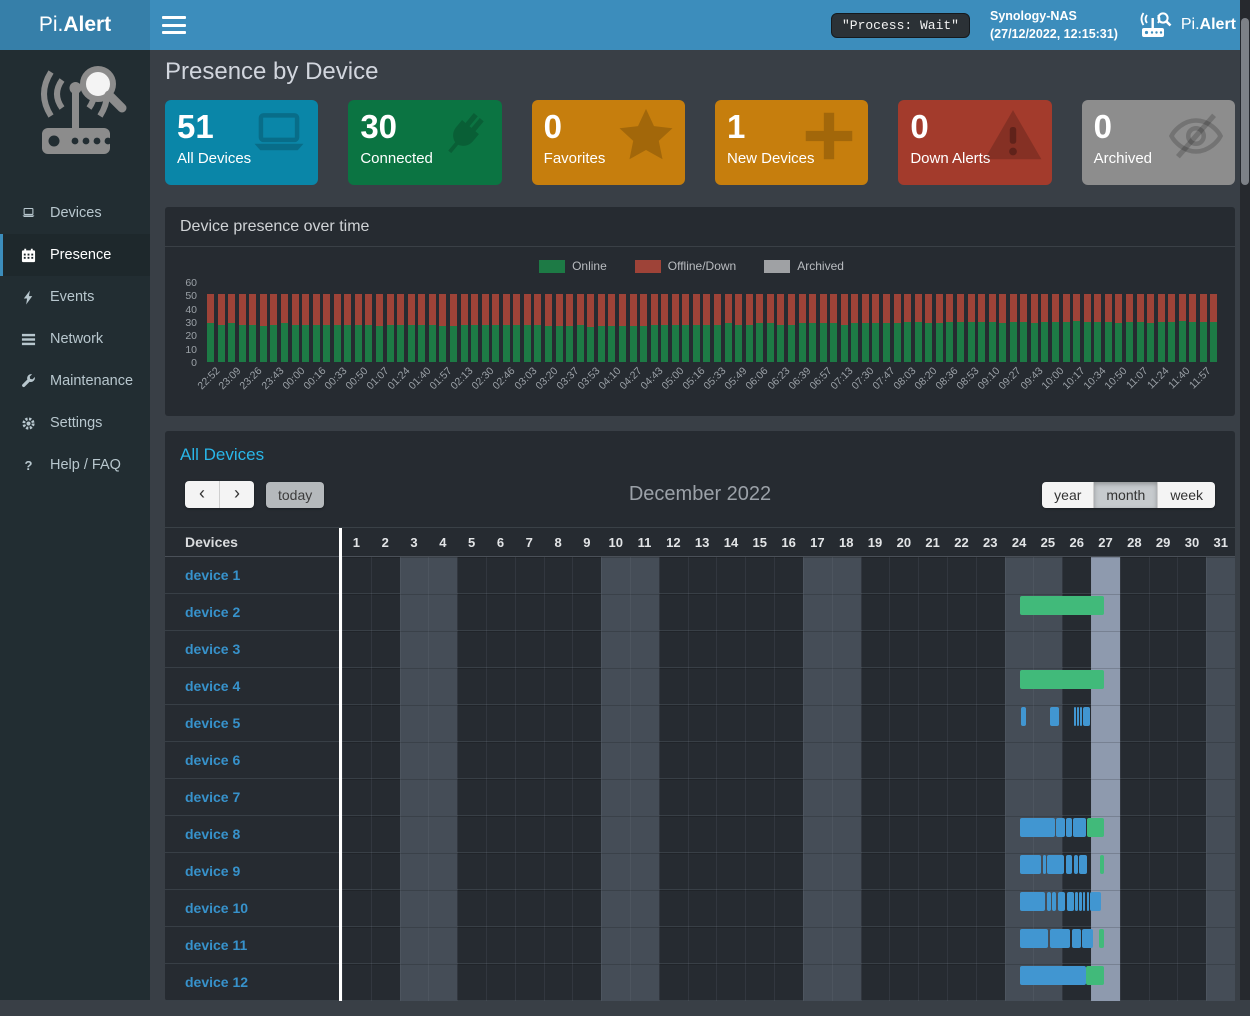 The image size is (1250, 1016). What do you see at coordinates (75, 297) in the screenshot?
I see `sidebar-item-events: Events` at bounding box center [75, 297].